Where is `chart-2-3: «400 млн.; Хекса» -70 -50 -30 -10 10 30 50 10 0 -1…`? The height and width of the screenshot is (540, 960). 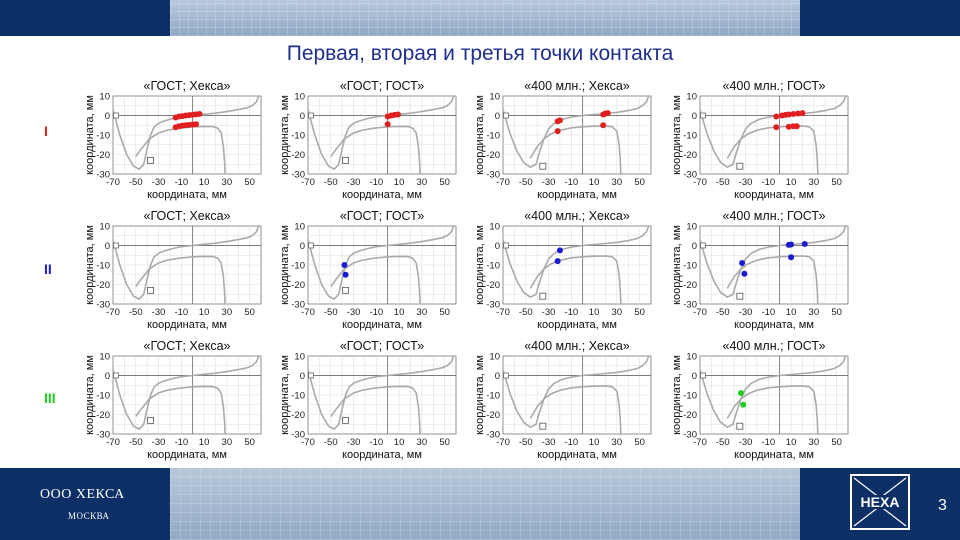
chart-2-3: «400 млн.; Хекса» -70 -50 -30 -10 10 30 50 10 0 -1… is located at coordinates (570, 275).